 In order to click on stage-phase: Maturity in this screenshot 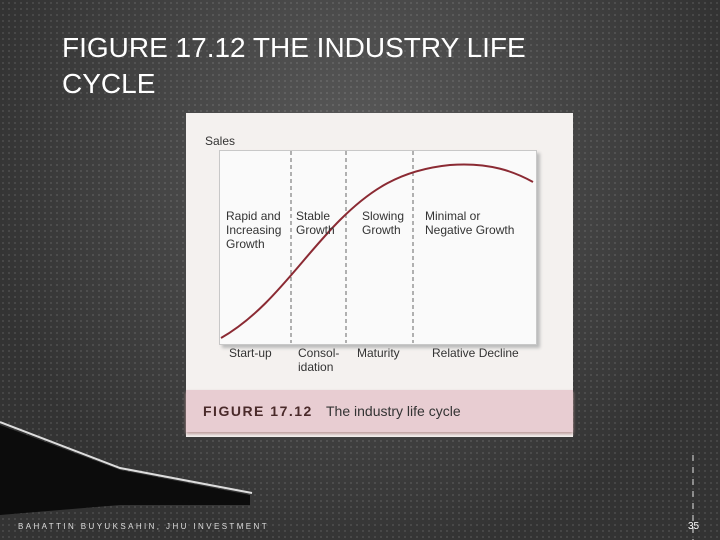, I will do `click(378, 353)`.